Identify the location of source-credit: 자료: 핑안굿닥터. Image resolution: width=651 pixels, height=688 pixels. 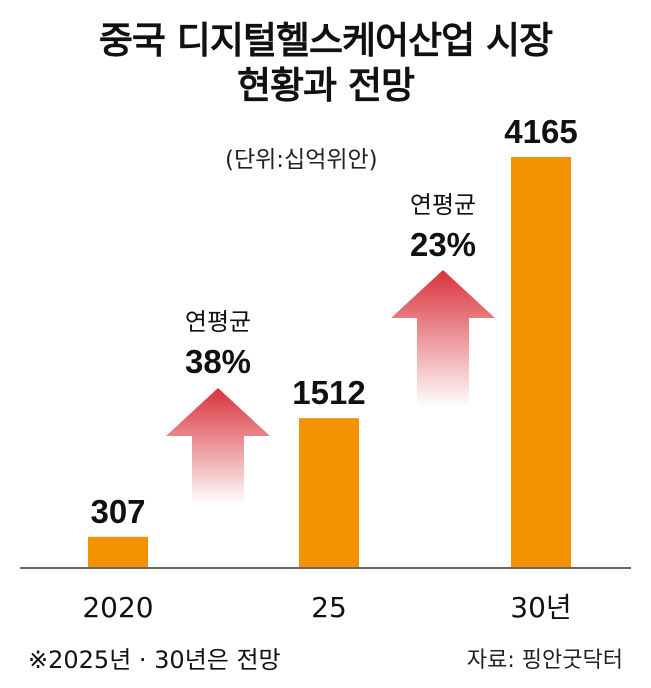
(544, 660).